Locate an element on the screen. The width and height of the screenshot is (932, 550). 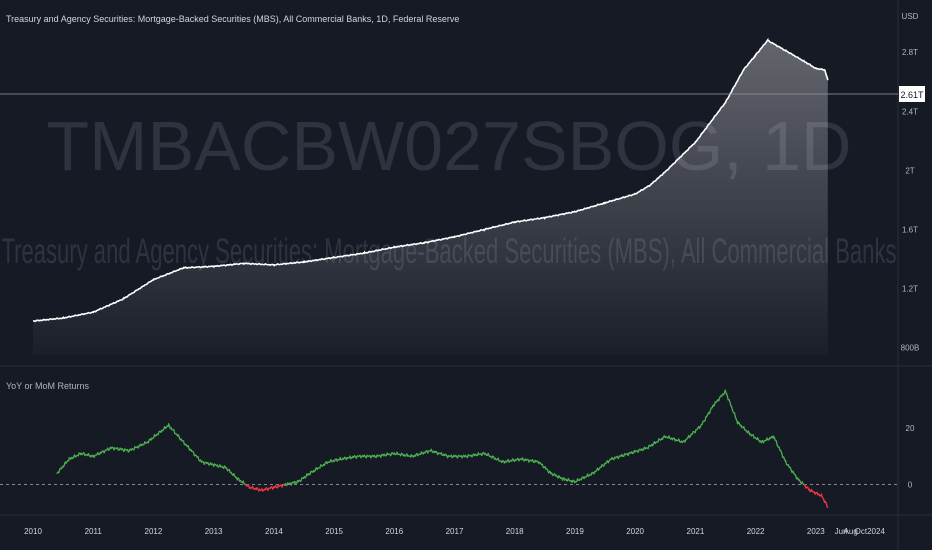
time-axis-label: 2021 is located at coordinates (696, 531).